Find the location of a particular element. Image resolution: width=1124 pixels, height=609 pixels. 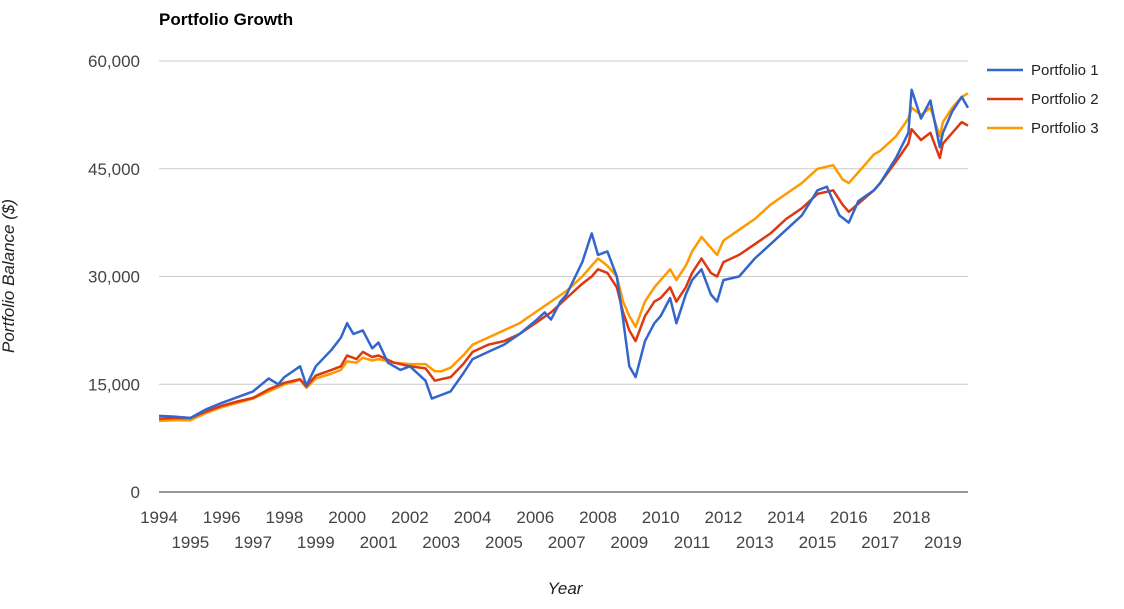

legend-label: Portfolio 2 is located at coordinates (1065, 99).